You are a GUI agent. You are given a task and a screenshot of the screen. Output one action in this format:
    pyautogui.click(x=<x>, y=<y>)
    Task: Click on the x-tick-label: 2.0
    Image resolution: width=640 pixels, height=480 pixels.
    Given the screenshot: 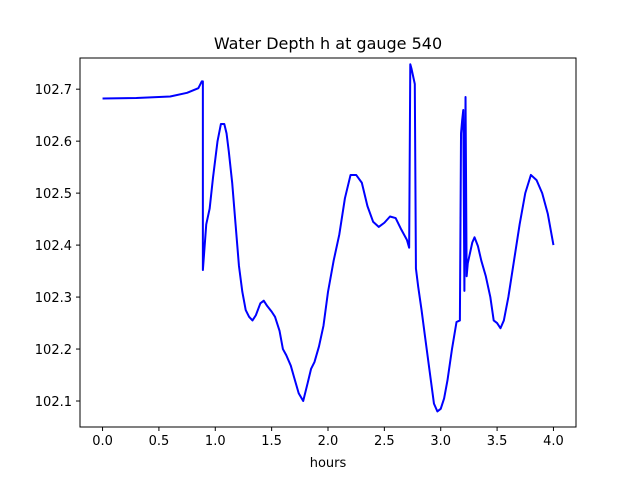 What is the action you would take?
    pyautogui.click(x=328, y=441)
    